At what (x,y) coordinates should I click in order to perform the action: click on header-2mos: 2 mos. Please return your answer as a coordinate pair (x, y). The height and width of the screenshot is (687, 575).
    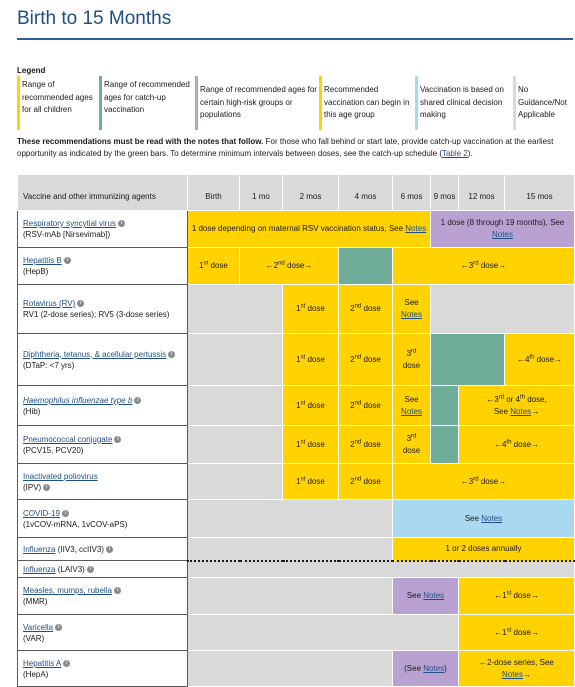
    Looking at the image, I should click on (310, 192).